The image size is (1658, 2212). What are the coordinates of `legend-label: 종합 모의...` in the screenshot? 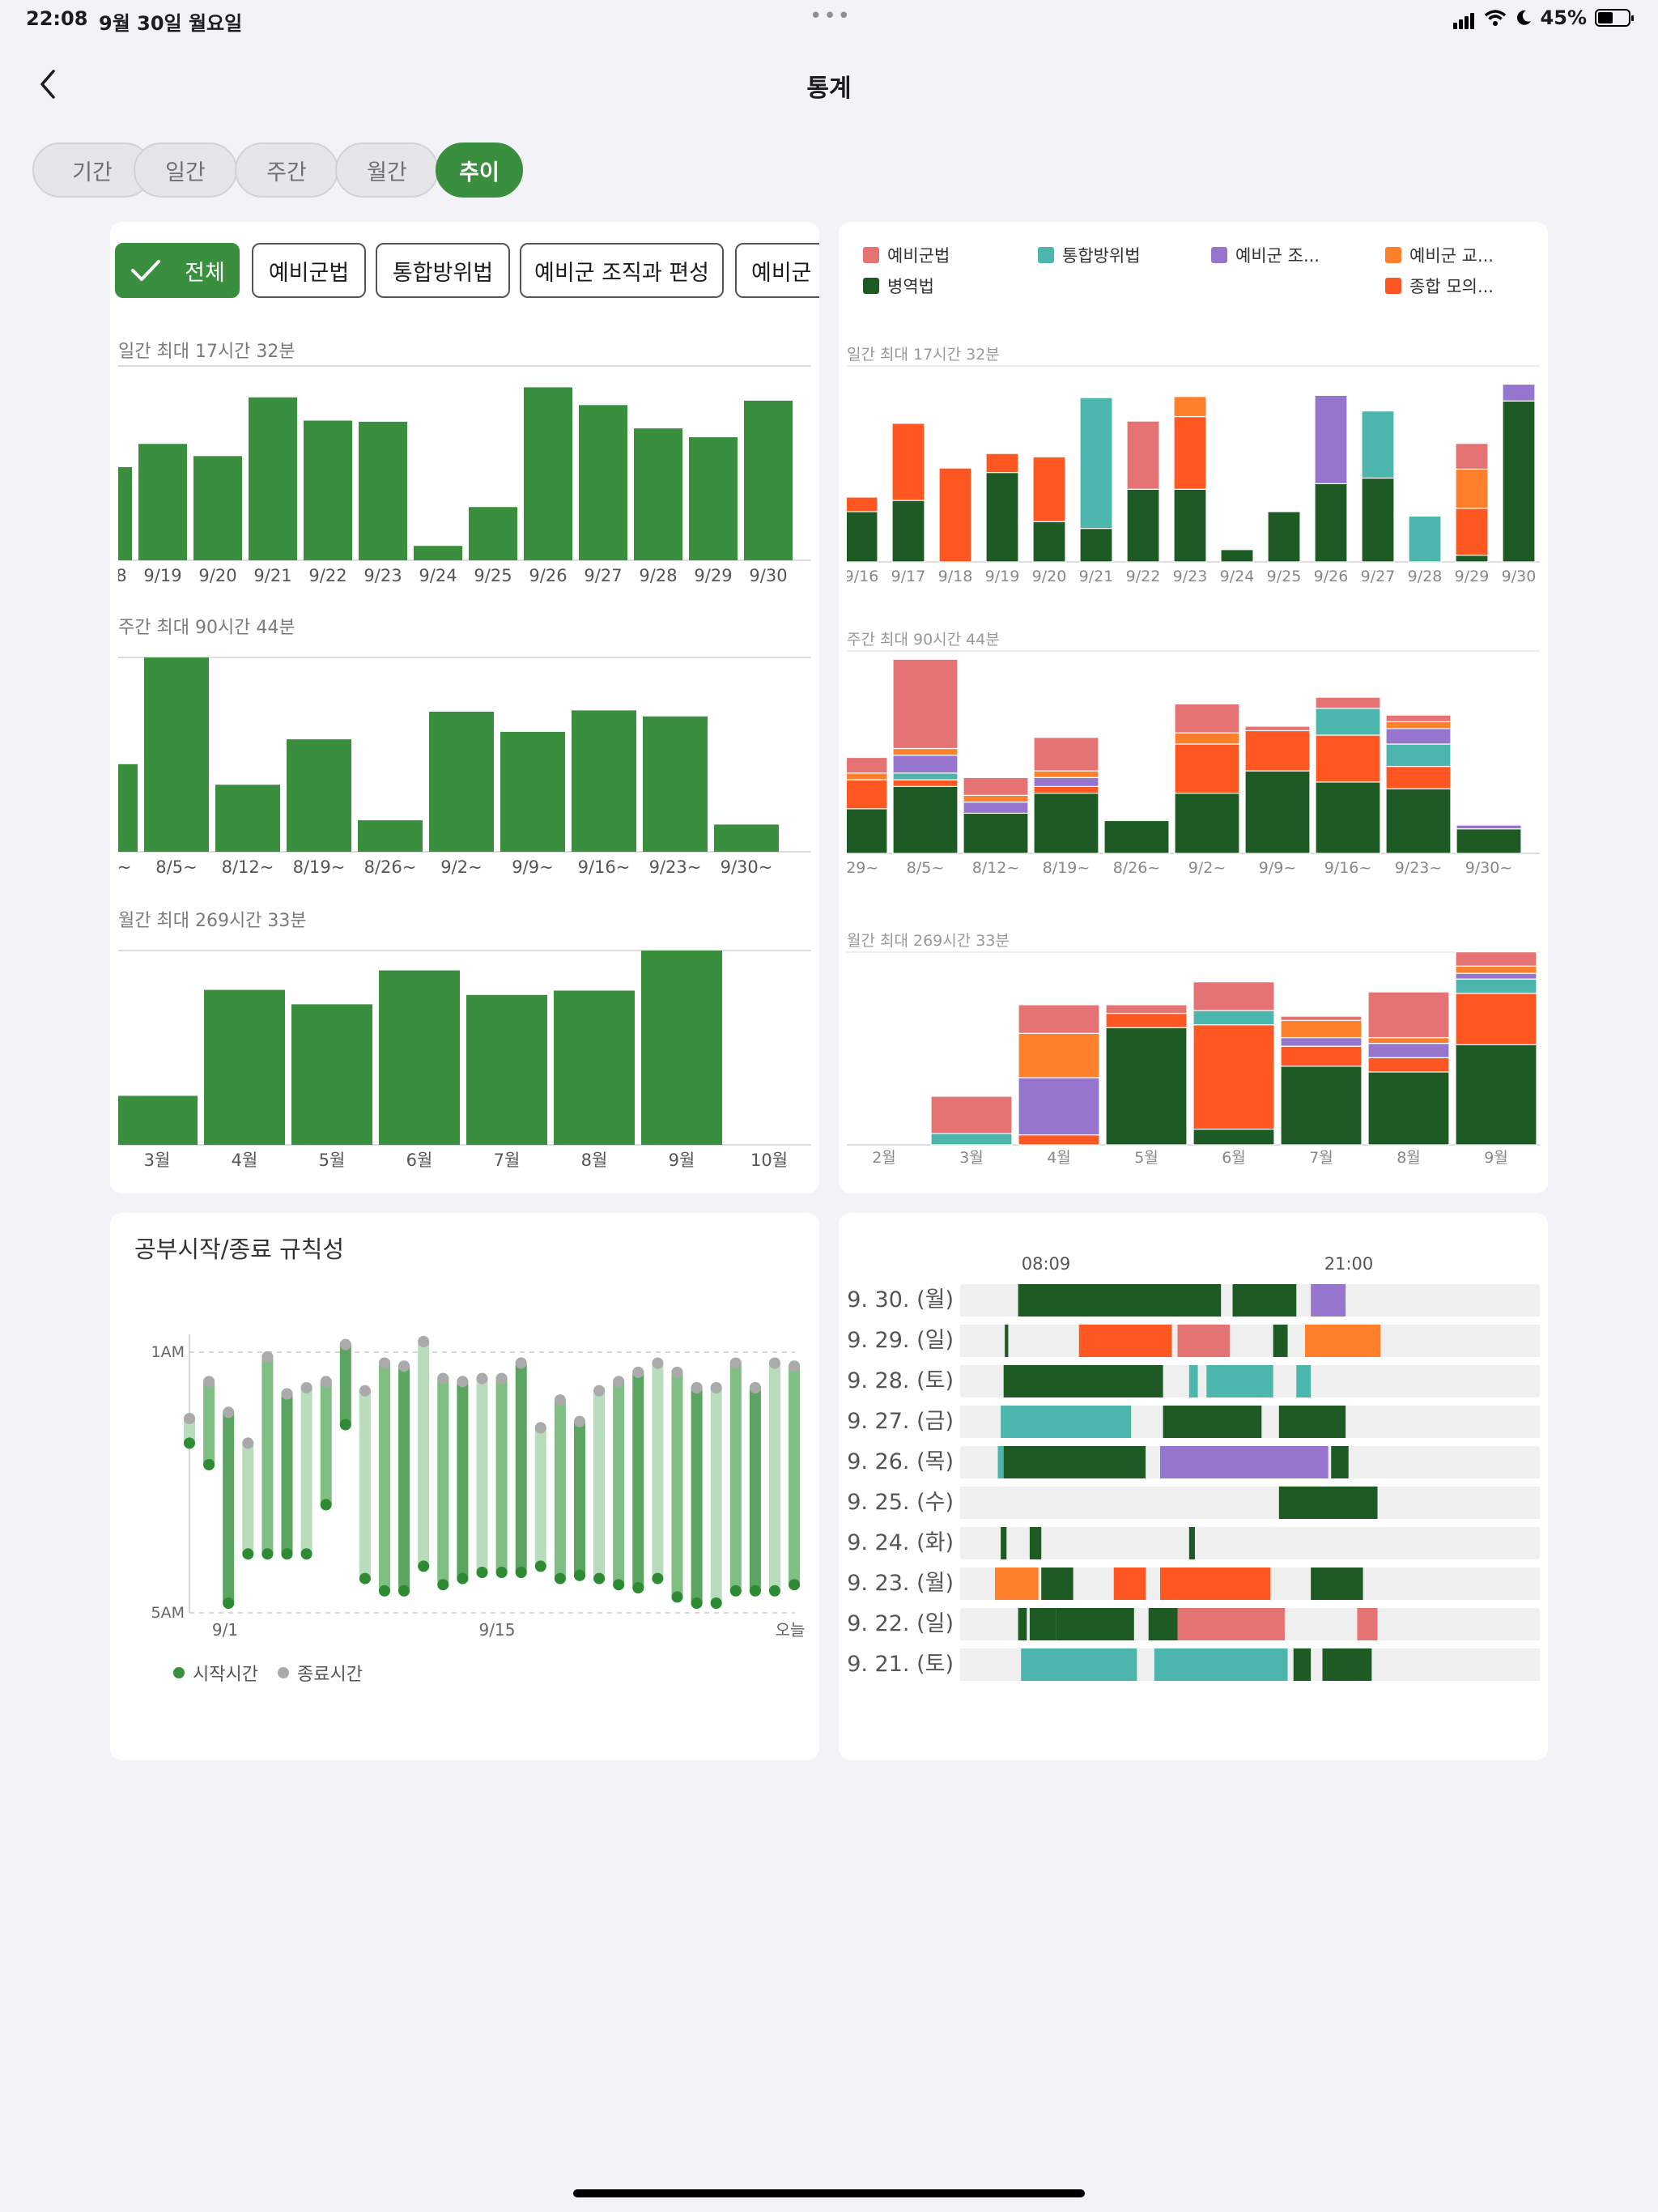 It's located at (1451, 286).